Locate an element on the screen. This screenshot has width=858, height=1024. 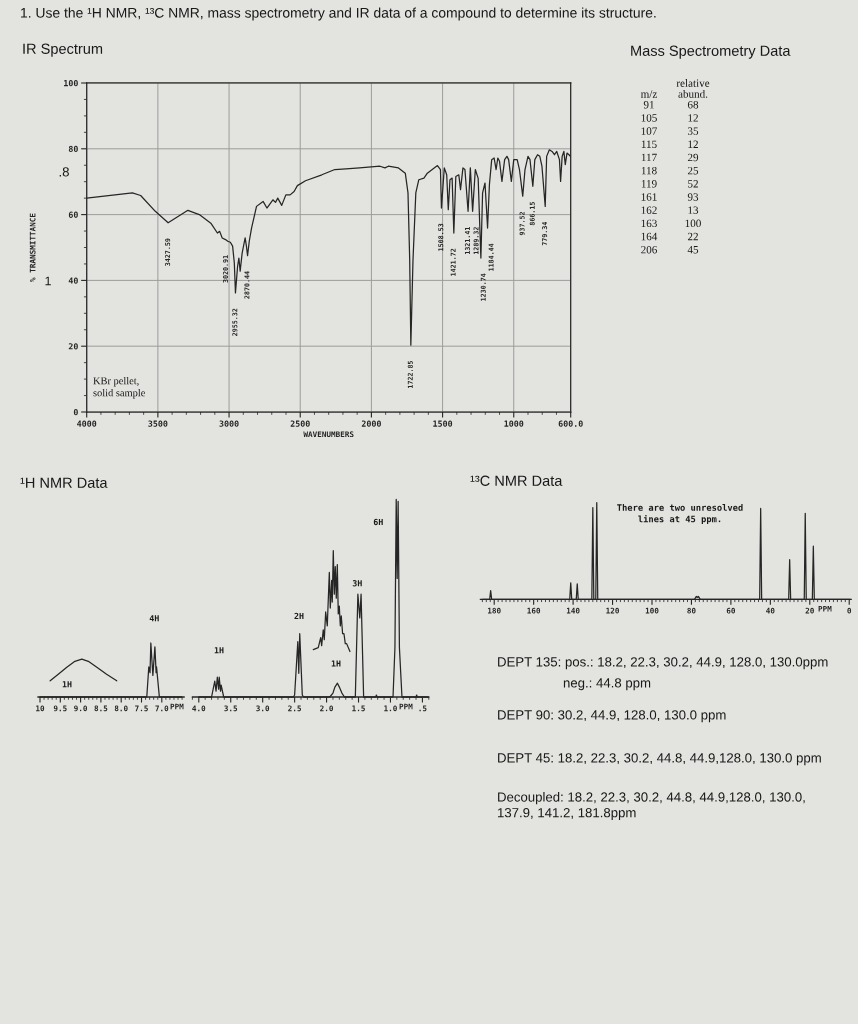
text: 1 is located at coordinates (48, 281).